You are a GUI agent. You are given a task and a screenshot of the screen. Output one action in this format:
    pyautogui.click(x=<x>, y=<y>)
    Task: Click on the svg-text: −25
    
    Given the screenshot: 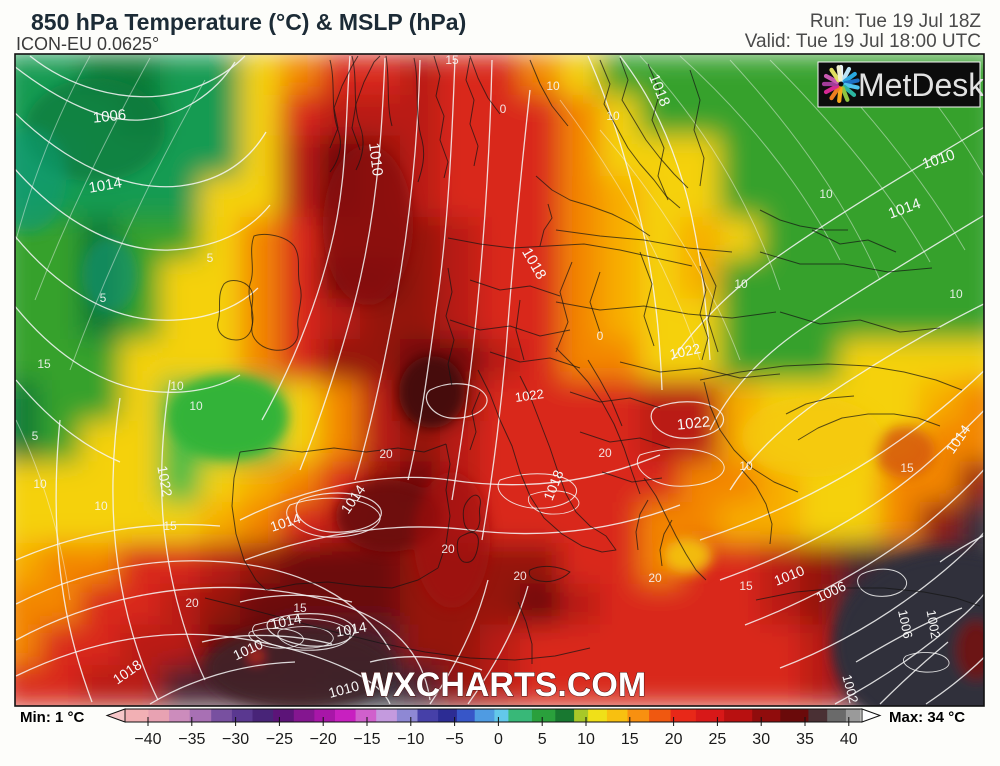 What is the action you would take?
    pyautogui.click(x=279, y=739)
    